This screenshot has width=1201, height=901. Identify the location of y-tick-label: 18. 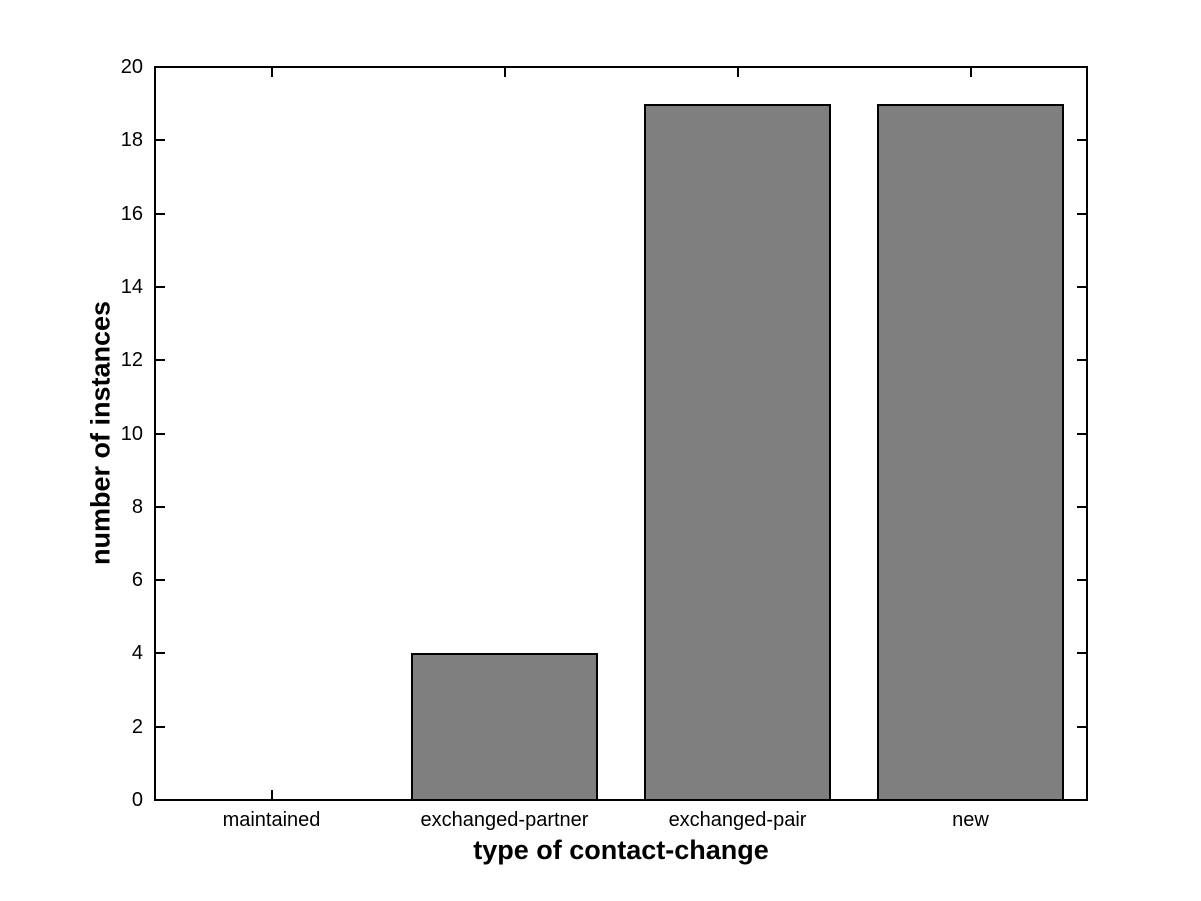
(131, 140).